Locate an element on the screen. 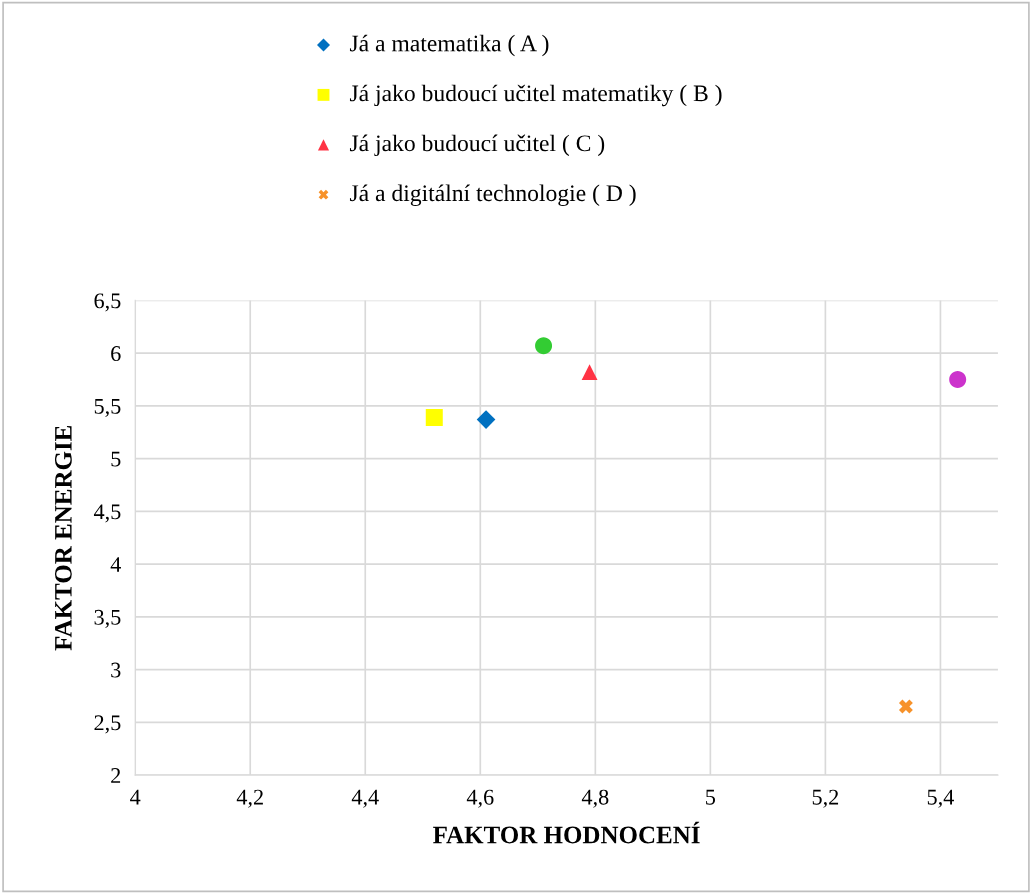  y-tick-label: 2,5 is located at coordinates (107, 724).